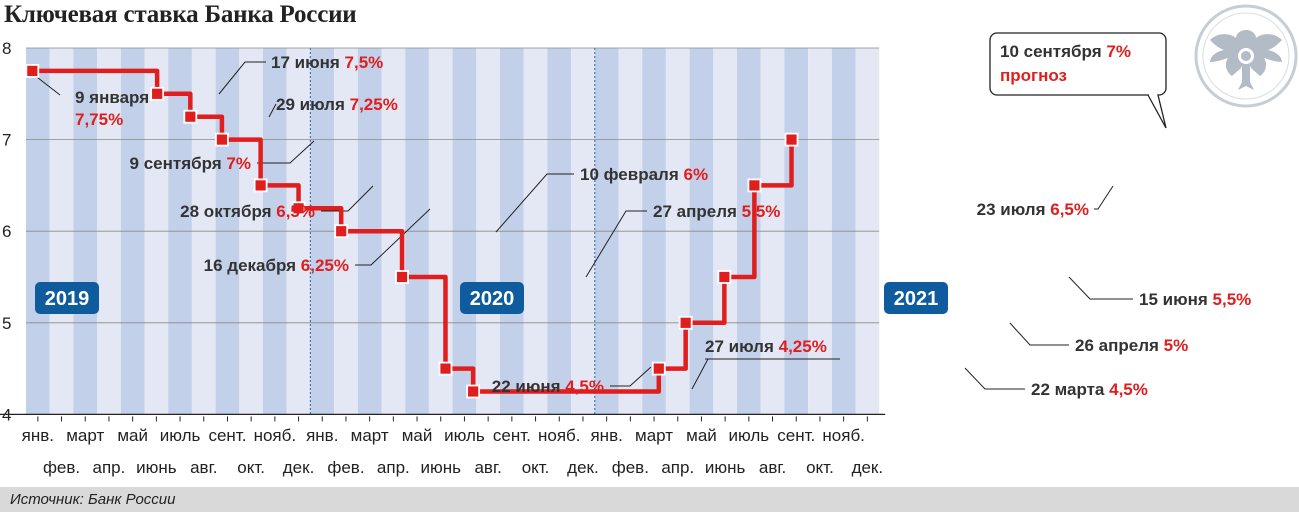 The height and width of the screenshot is (512, 1299). What do you see at coordinates (1157, 111) in the screenshot?
I see `callout-pointer` at bounding box center [1157, 111].